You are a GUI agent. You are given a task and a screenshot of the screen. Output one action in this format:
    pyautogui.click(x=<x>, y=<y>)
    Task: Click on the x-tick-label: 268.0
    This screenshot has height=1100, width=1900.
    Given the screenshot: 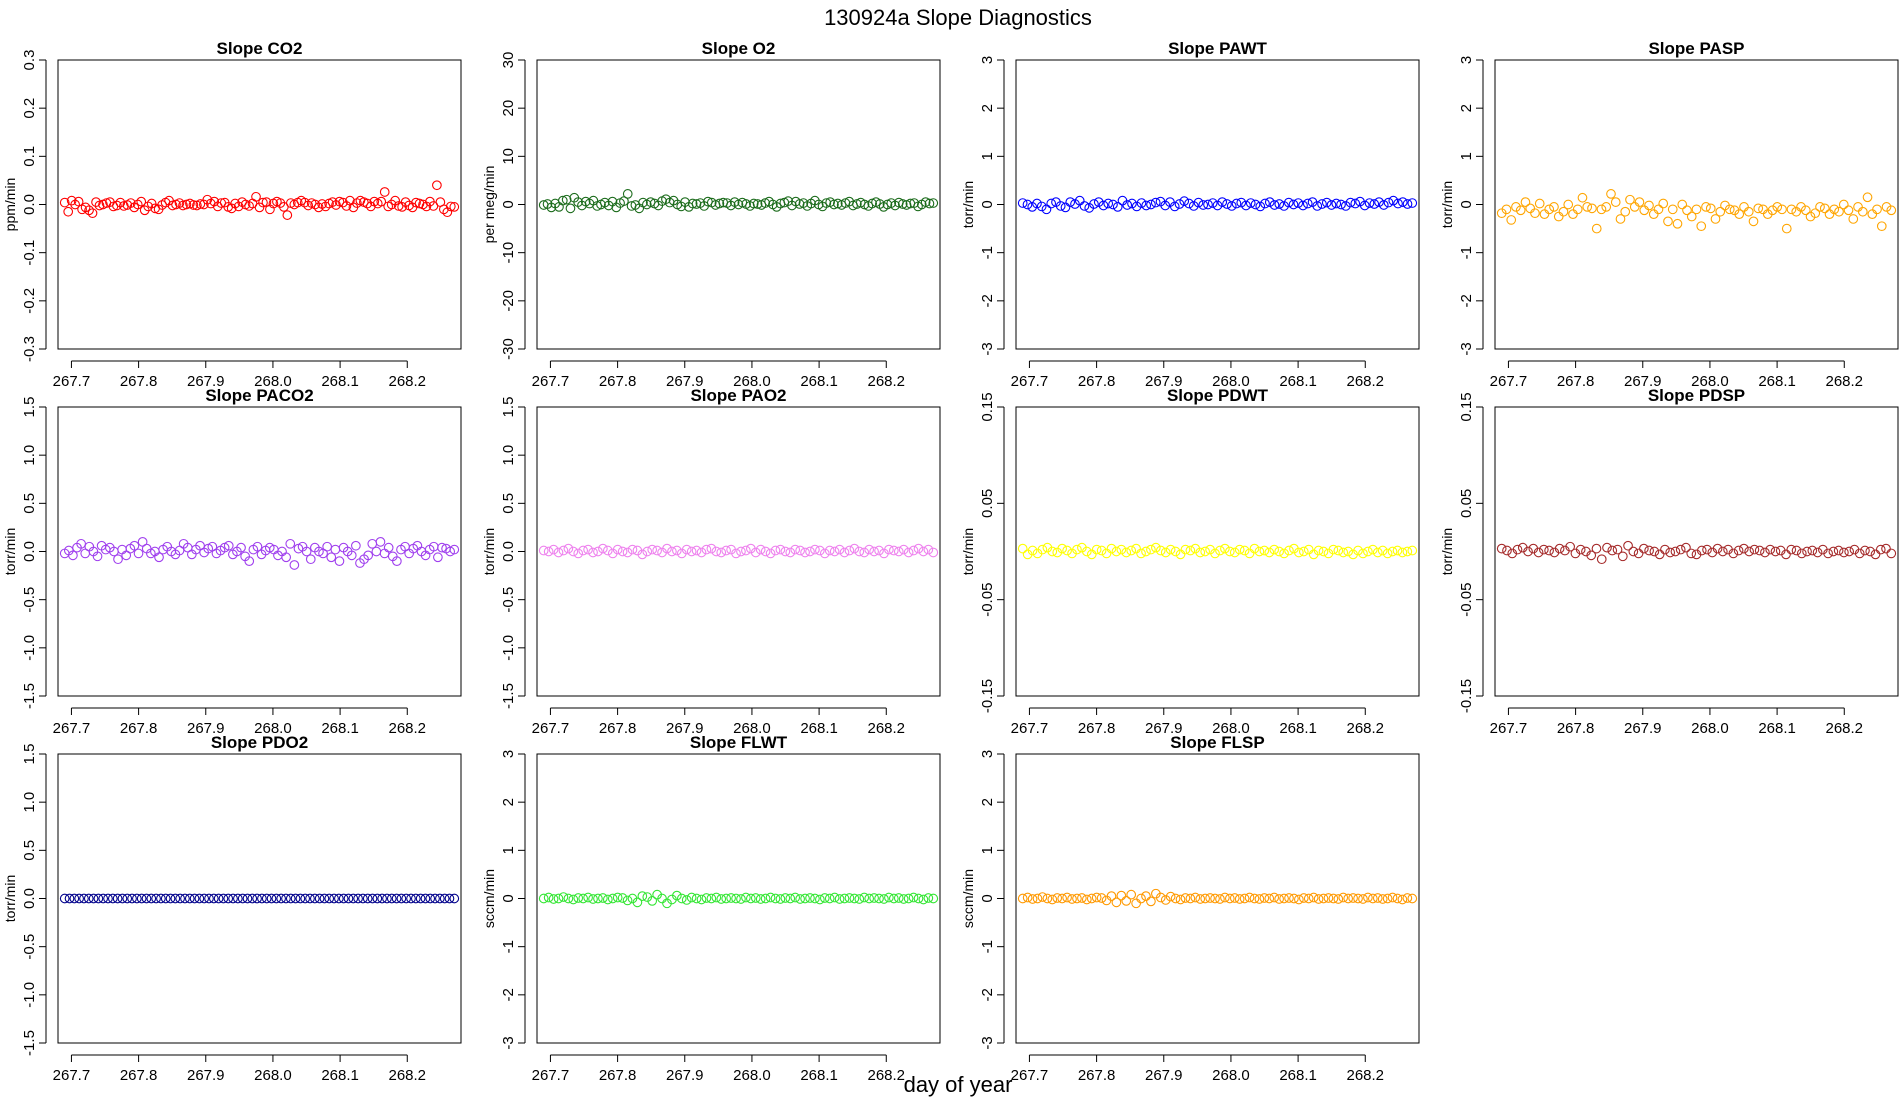 What is the action you would take?
    pyautogui.click(x=273, y=381)
    